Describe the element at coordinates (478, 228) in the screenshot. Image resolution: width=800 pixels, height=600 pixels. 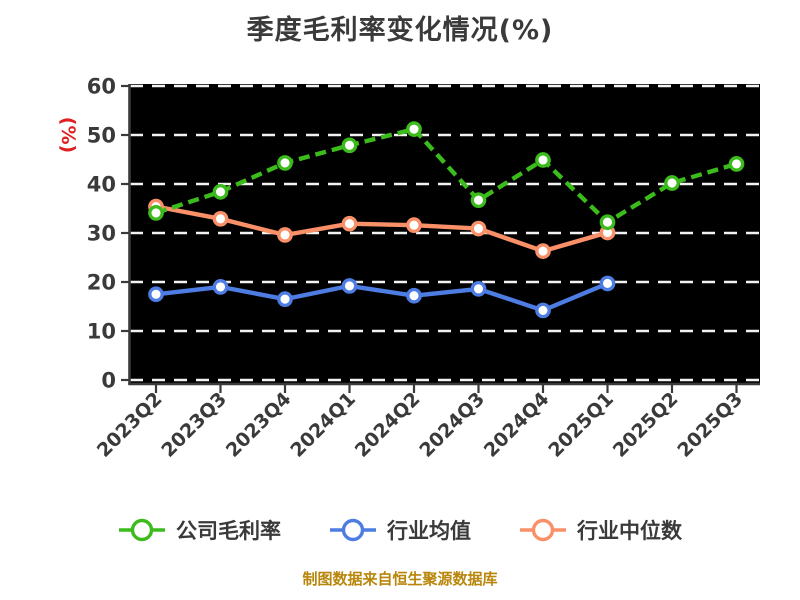
I see `data-point-industry-median-2024Q3` at that location.